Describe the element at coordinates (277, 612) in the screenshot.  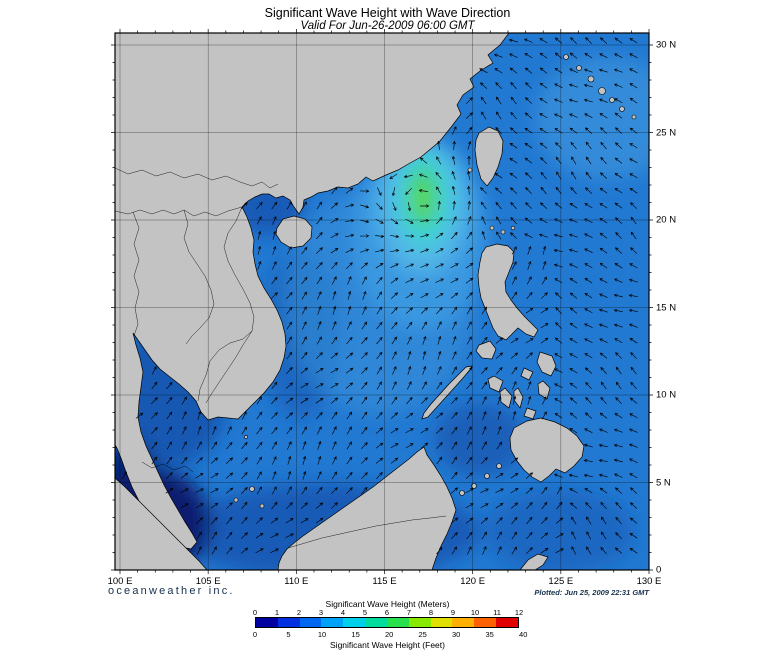
I see `meter-tick-label: 1` at that location.